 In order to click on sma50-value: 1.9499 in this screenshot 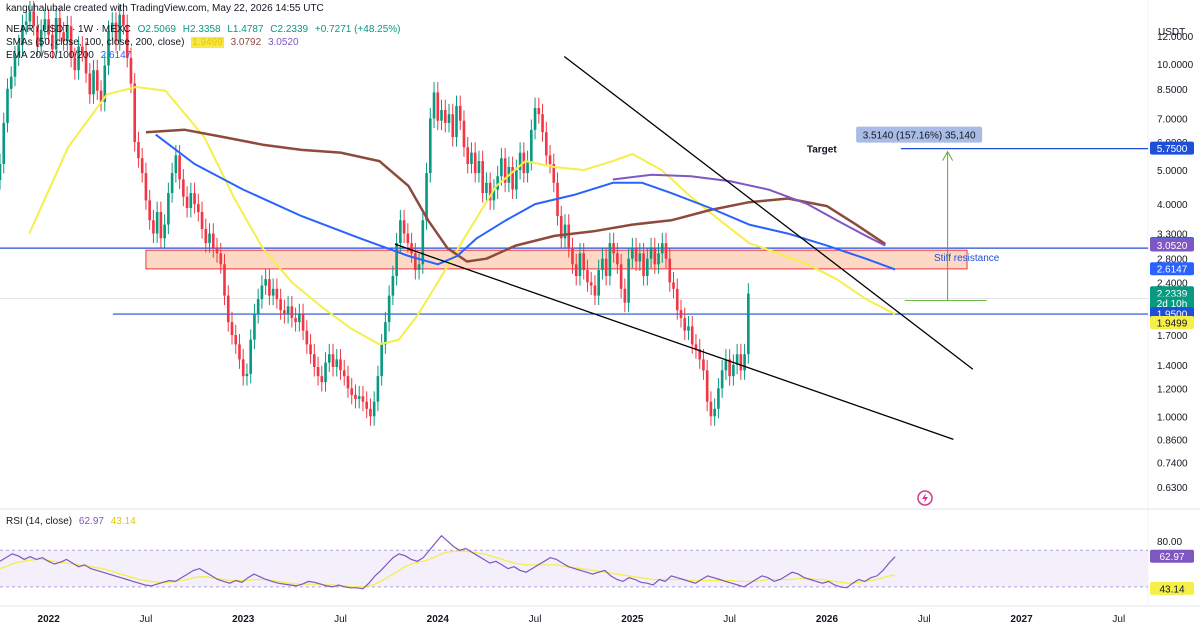, I will do `click(207, 42)`.